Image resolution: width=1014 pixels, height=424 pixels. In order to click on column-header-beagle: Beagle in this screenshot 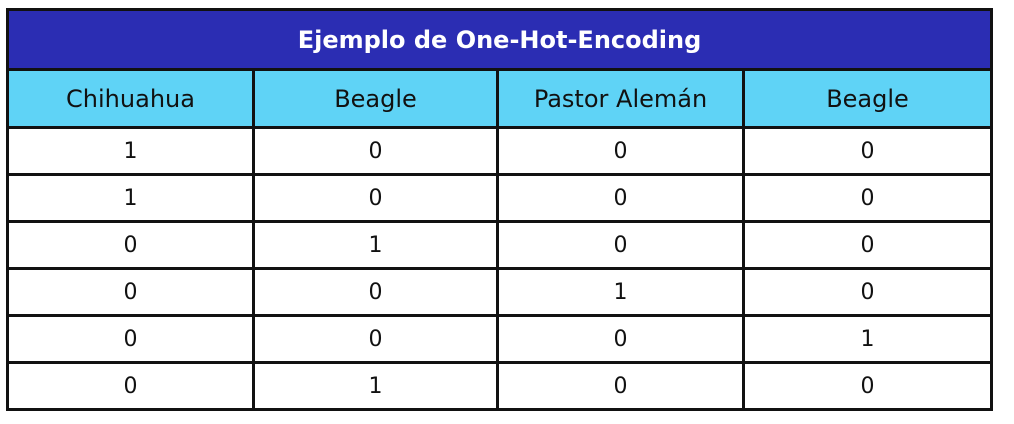, I will do `click(375, 98)`.